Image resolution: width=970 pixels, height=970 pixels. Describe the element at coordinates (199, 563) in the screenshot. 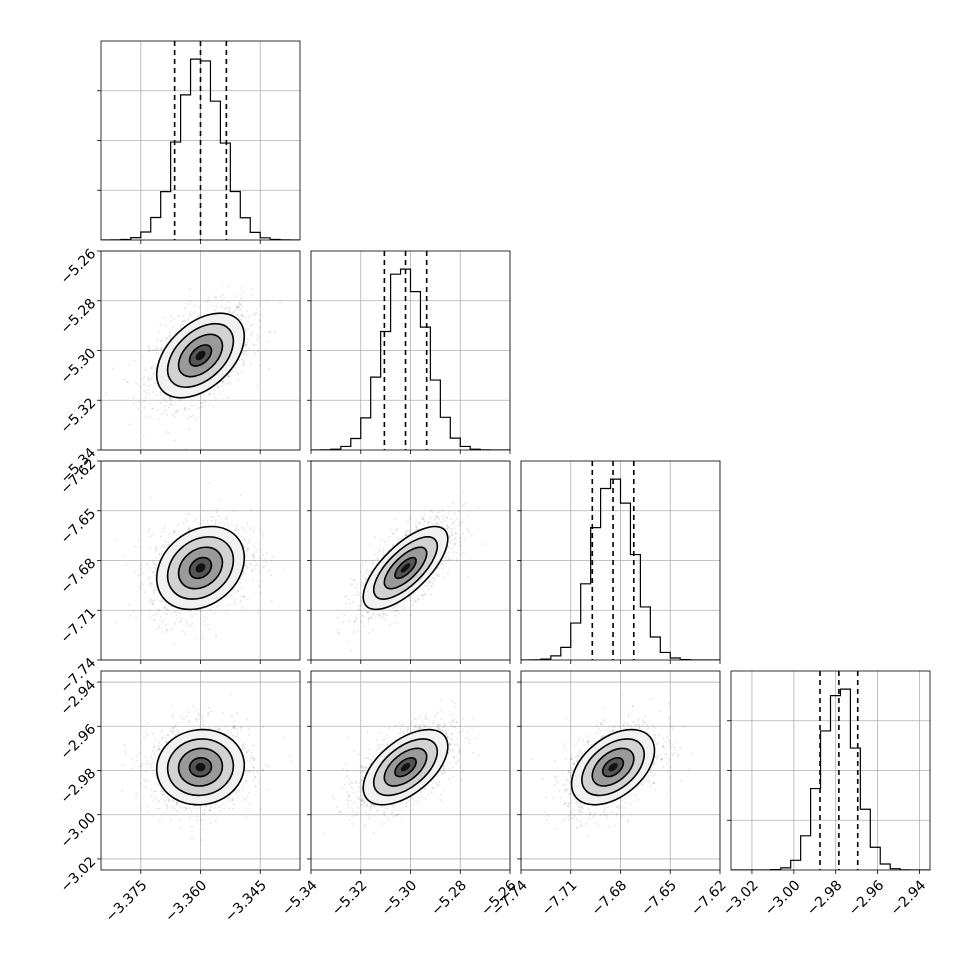

I see `panel-content` at that location.